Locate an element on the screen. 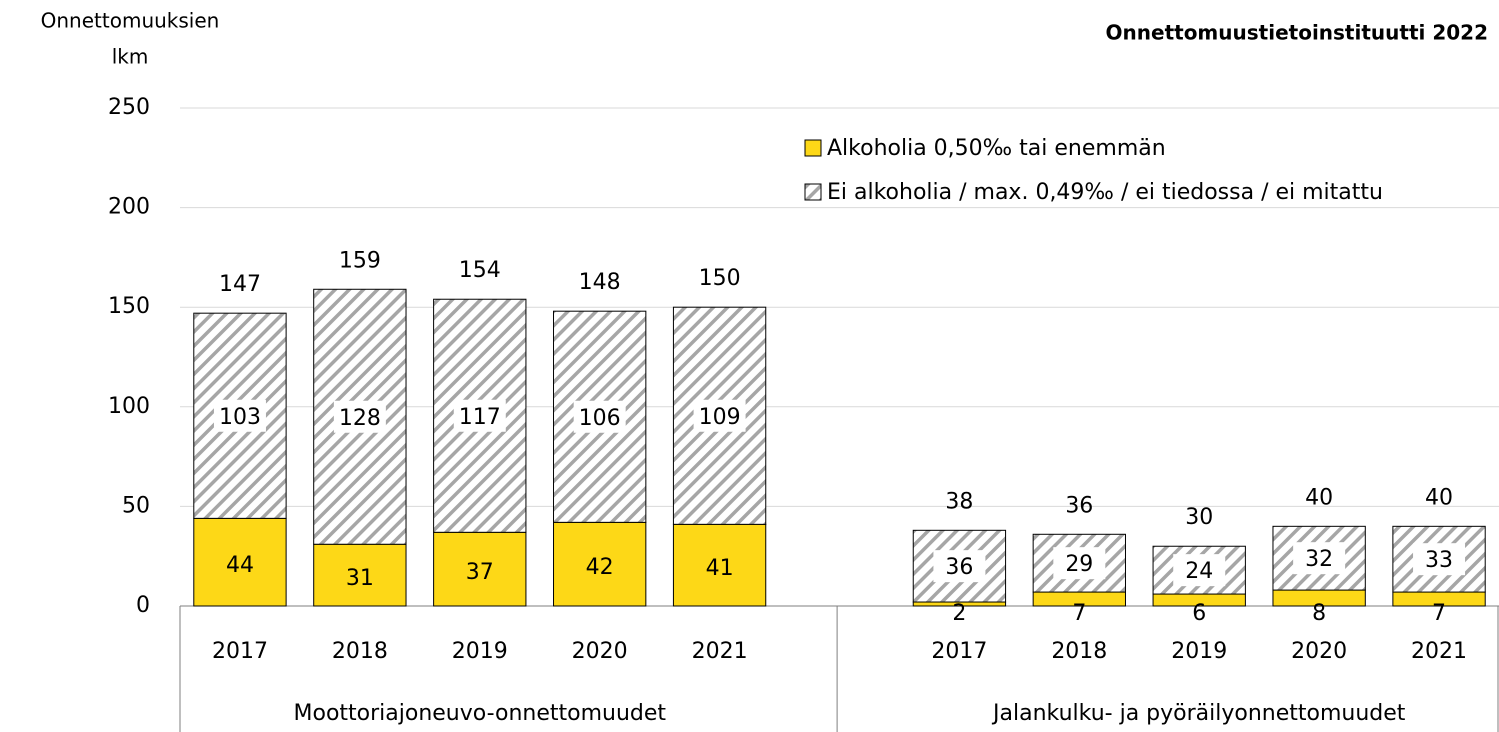 The height and width of the screenshot is (732, 1499). data-label: 29 is located at coordinates (1079, 564).